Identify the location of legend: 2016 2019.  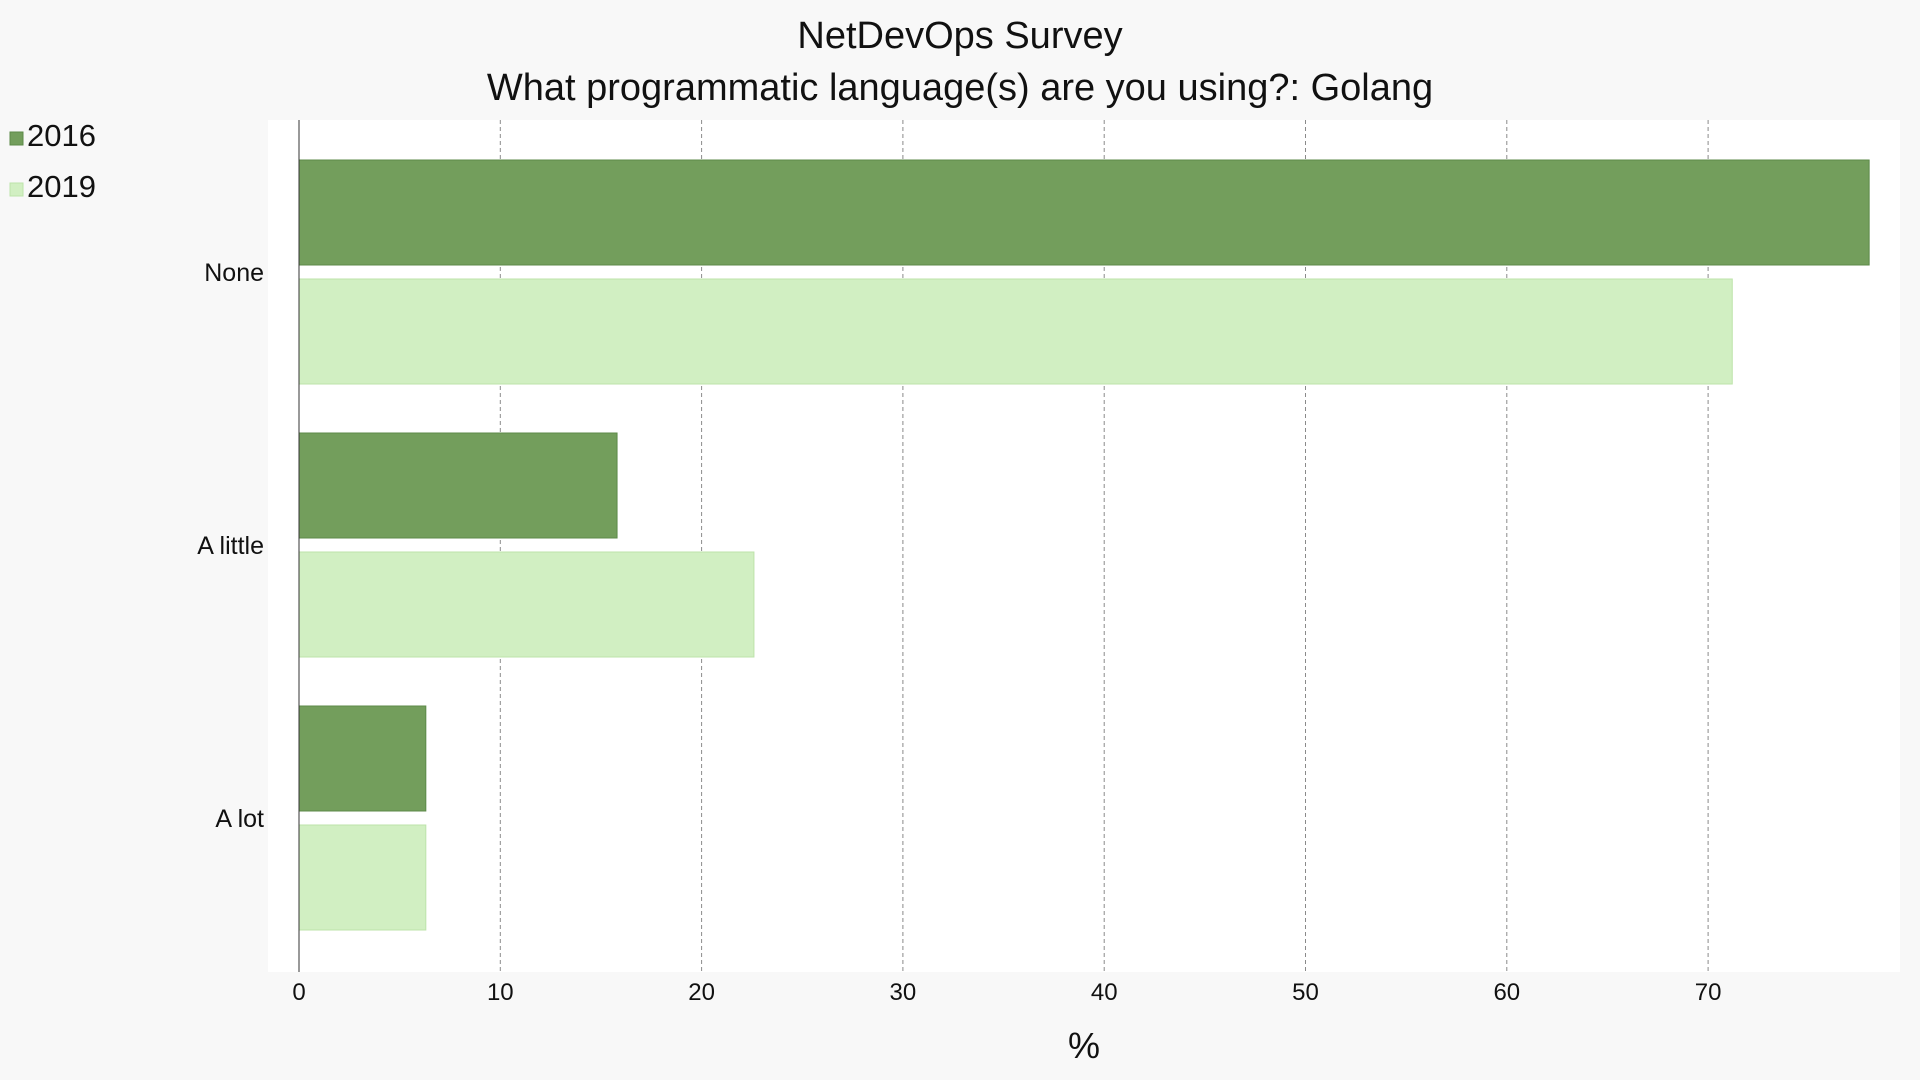
(52, 161).